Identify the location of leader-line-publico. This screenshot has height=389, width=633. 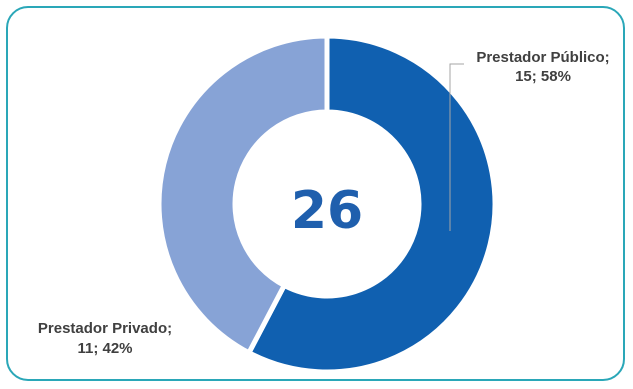
(456, 147).